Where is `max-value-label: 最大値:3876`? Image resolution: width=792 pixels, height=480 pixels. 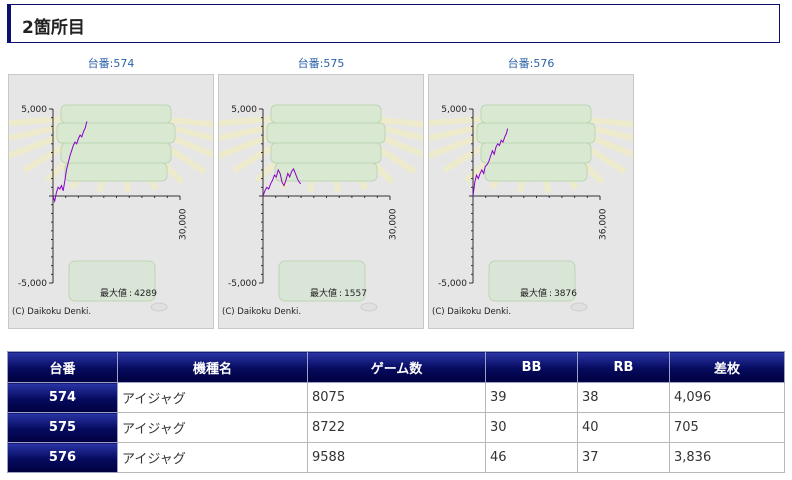 max-value-label: 最大値:3876 is located at coordinates (548, 294).